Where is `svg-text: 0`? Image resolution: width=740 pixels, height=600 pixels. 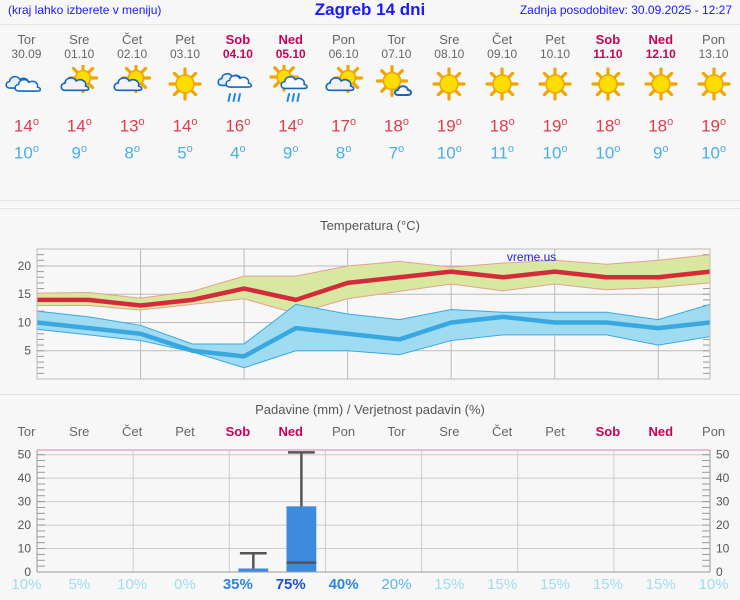 svg-text: 0 is located at coordinates (27, 571).